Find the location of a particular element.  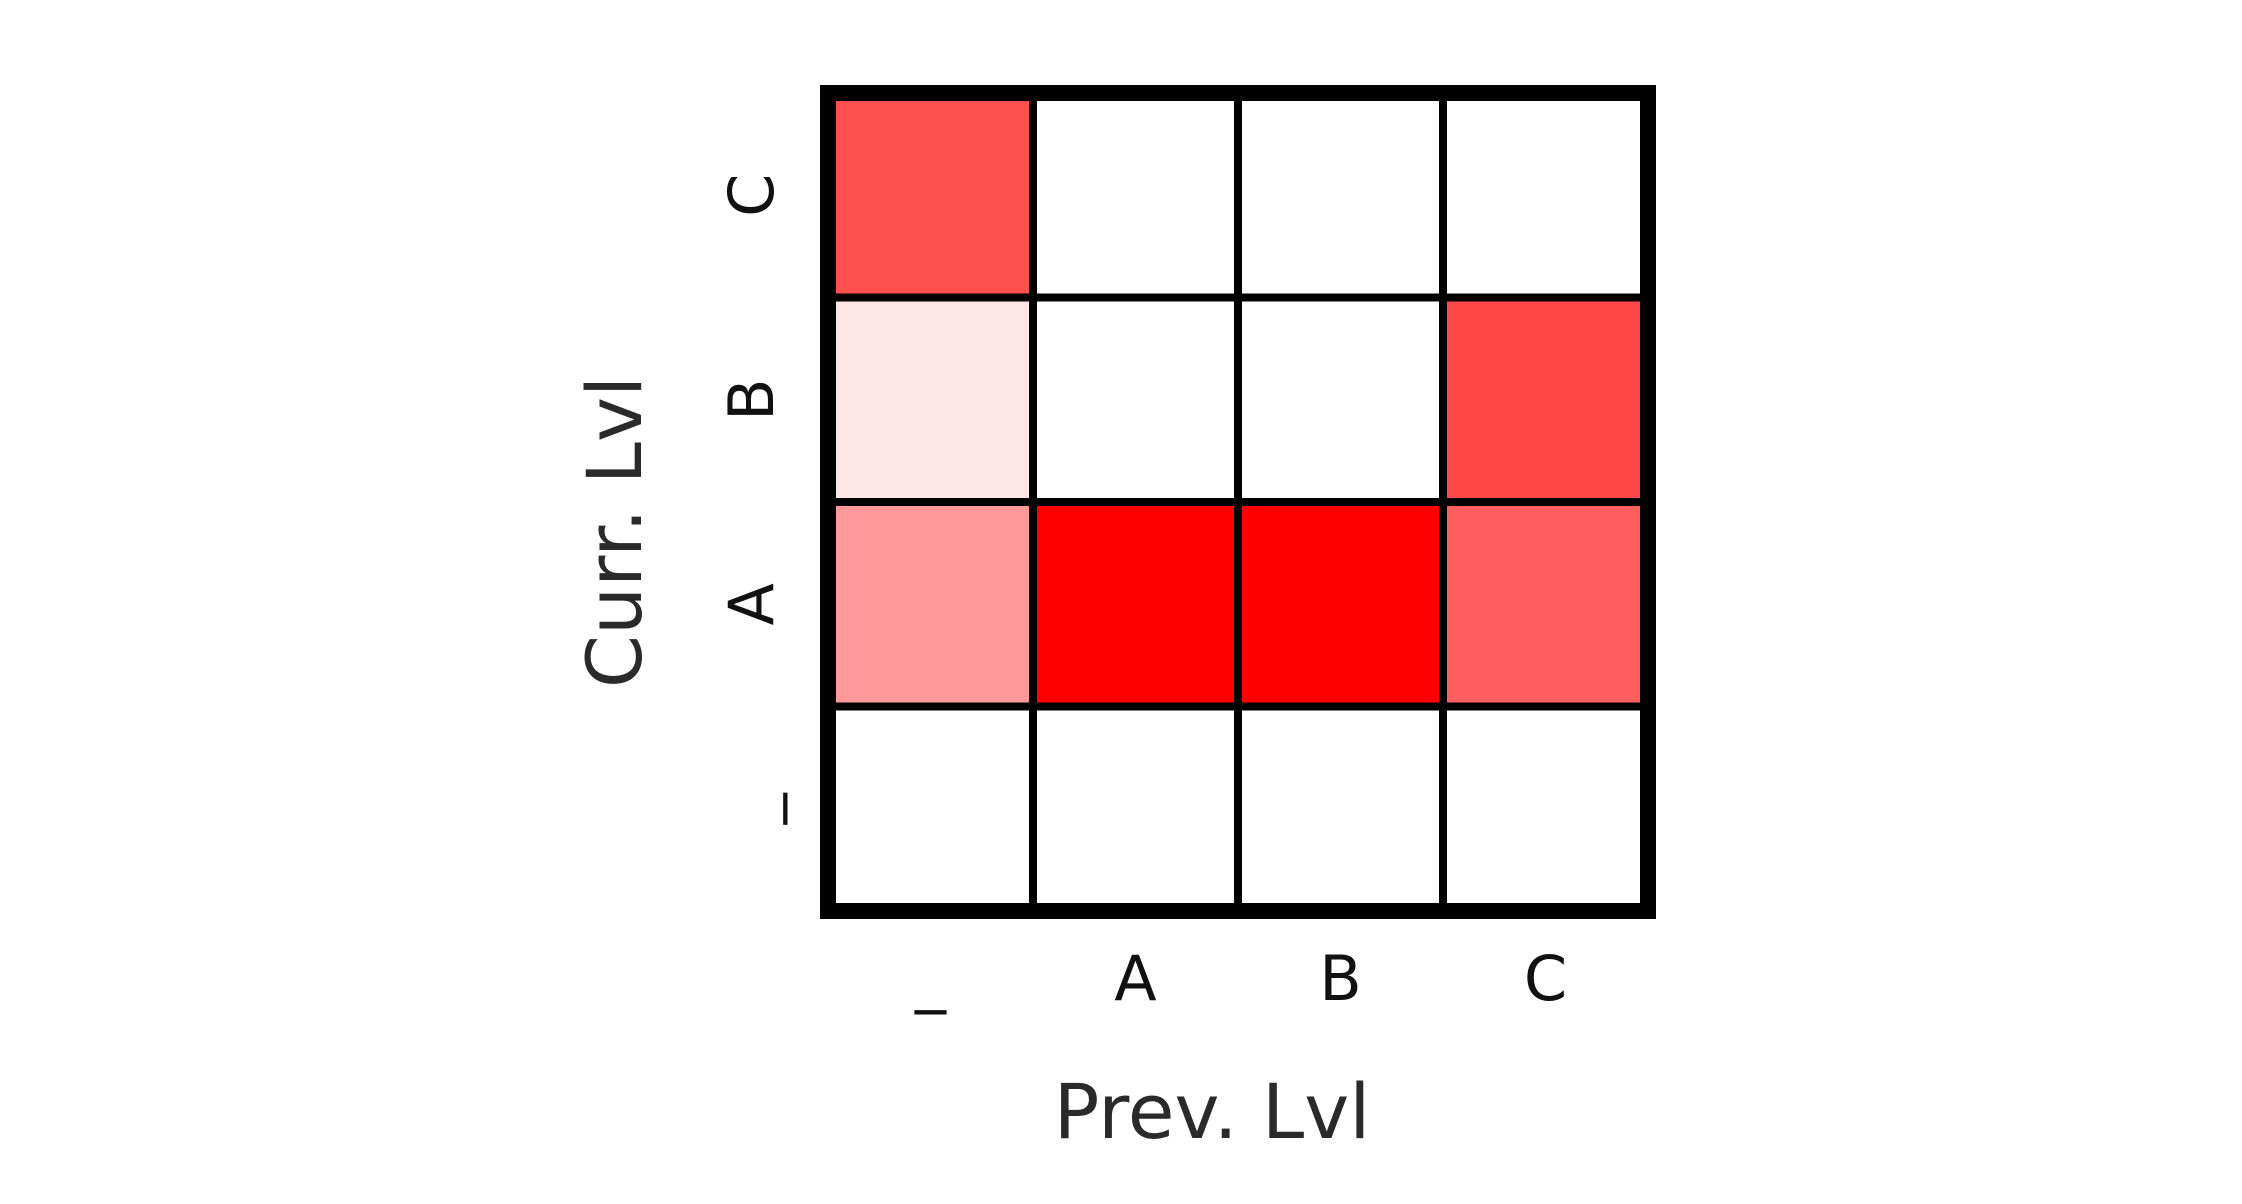

y-tick-labels: _ A B C is located at coordinates (751, 500).